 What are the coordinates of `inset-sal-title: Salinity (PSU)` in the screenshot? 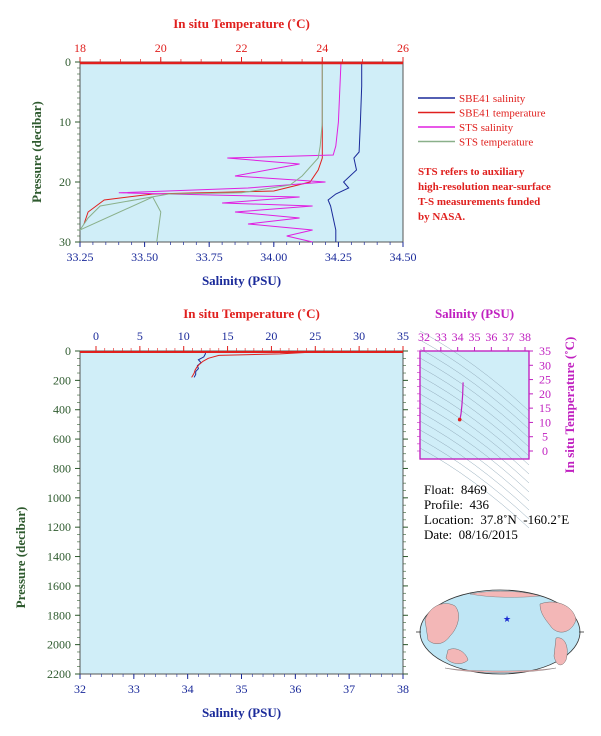 It's located at (474, 313).